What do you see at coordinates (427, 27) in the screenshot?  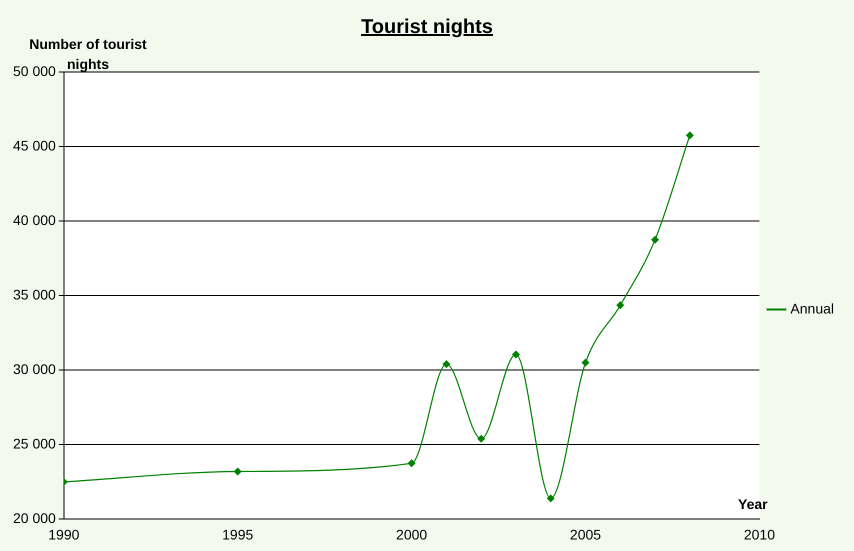 I see `chart-title: Tourist nights` at bounding box center [427, 27].